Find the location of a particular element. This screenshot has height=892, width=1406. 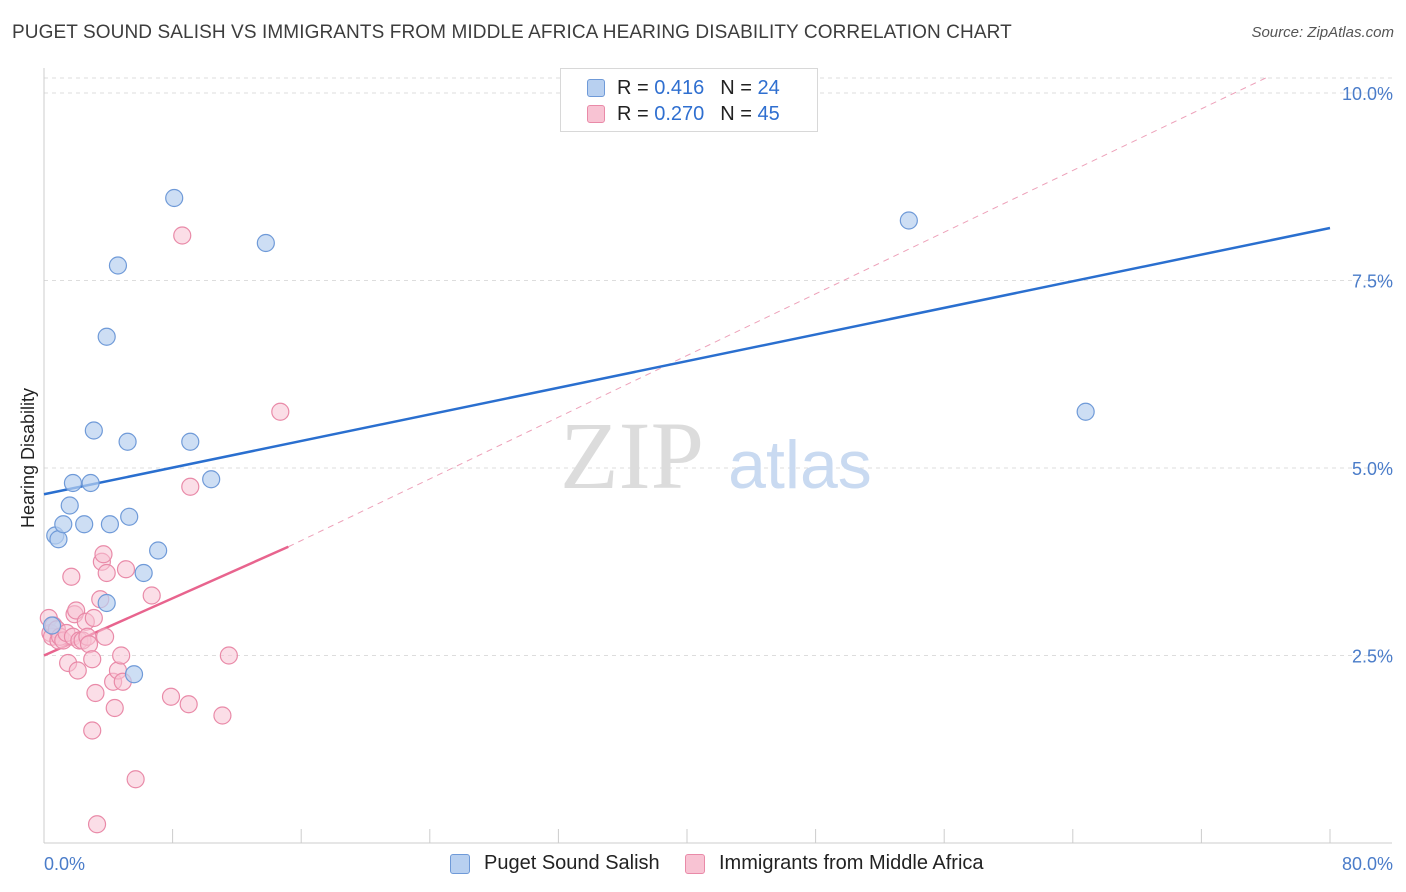

watermark-zip: ZIP is located at coordinates (632, 455).